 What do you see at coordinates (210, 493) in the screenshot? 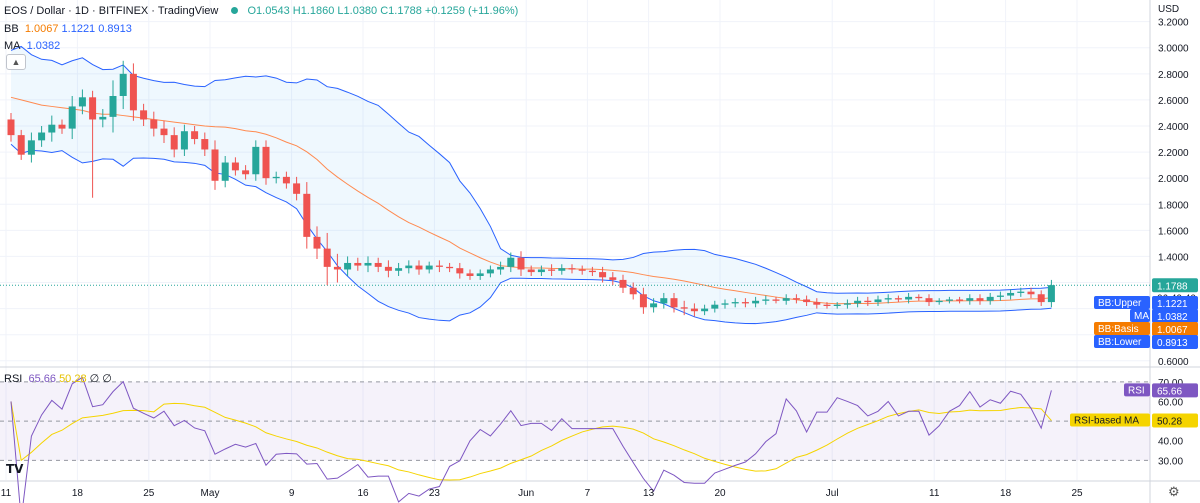
I see `time-tick-label: May` at bounding box center [210, 493].